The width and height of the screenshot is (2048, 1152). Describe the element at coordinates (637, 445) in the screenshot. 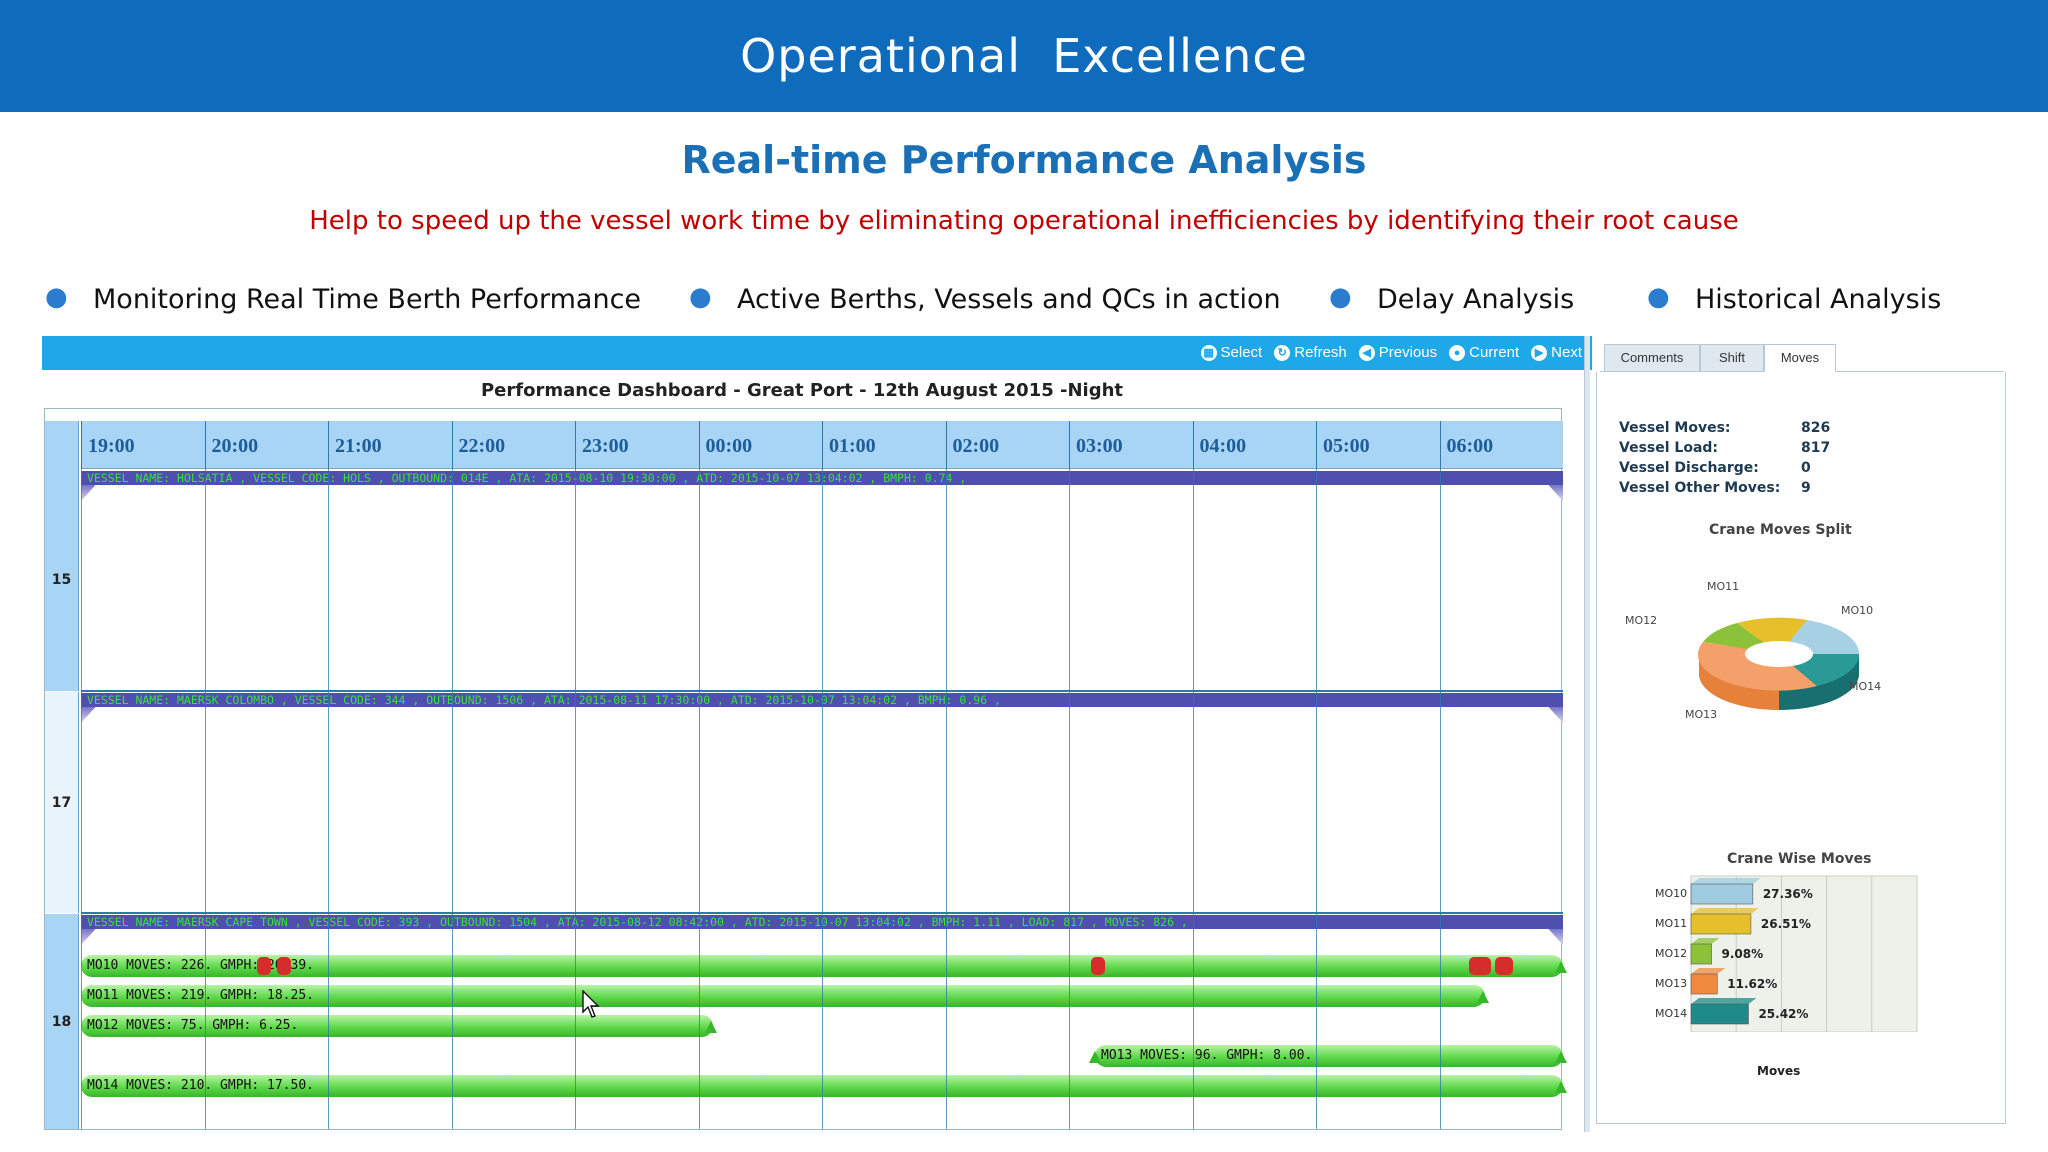

I see `hour-column-header: 23:00` at that location.